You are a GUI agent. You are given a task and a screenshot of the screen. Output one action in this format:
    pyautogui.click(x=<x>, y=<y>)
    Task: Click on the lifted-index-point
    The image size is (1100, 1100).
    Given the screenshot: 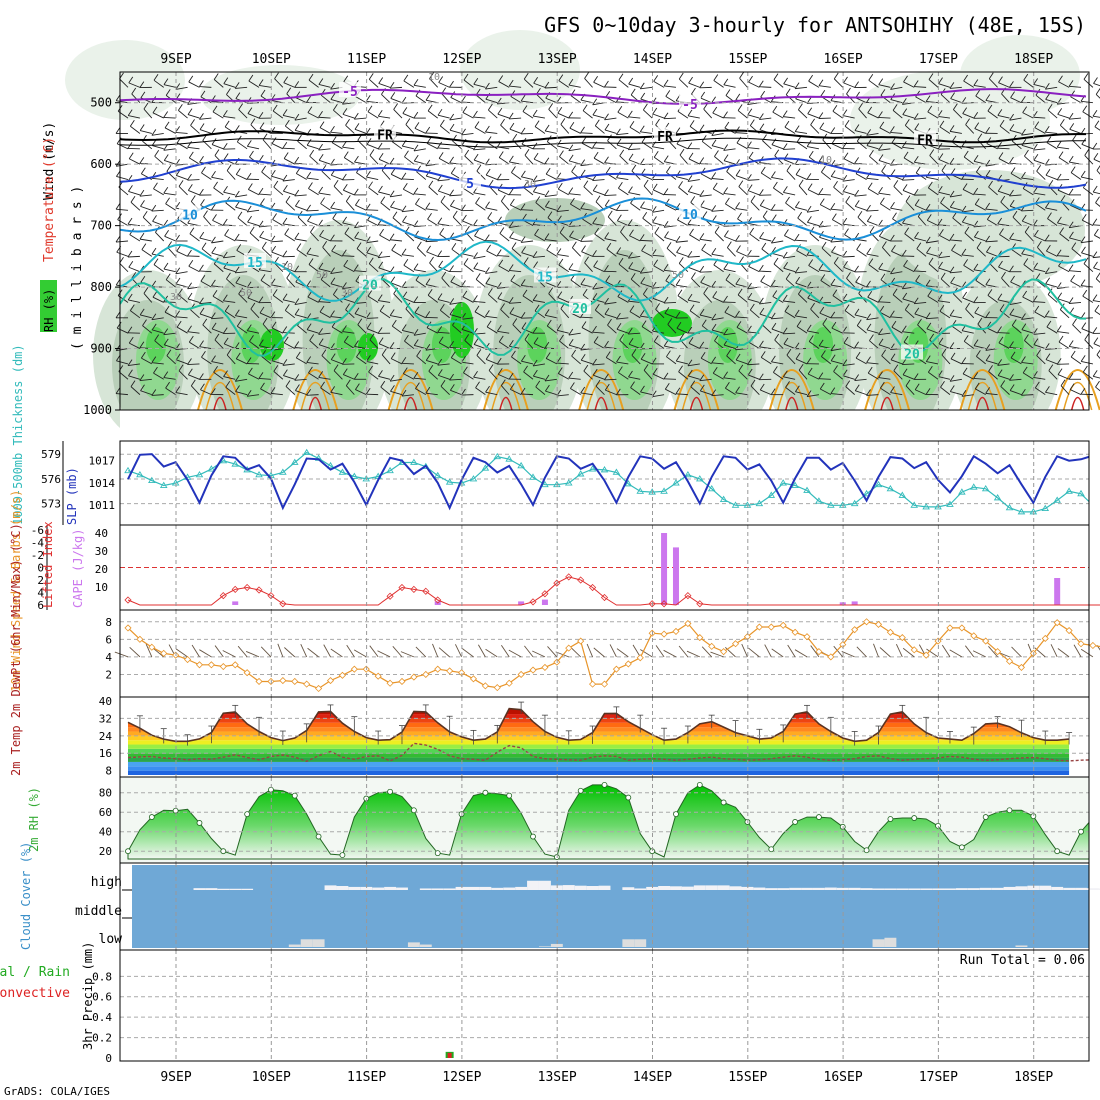 What is the action you would take?
    pyautogui.click(x=604, y=597)
    